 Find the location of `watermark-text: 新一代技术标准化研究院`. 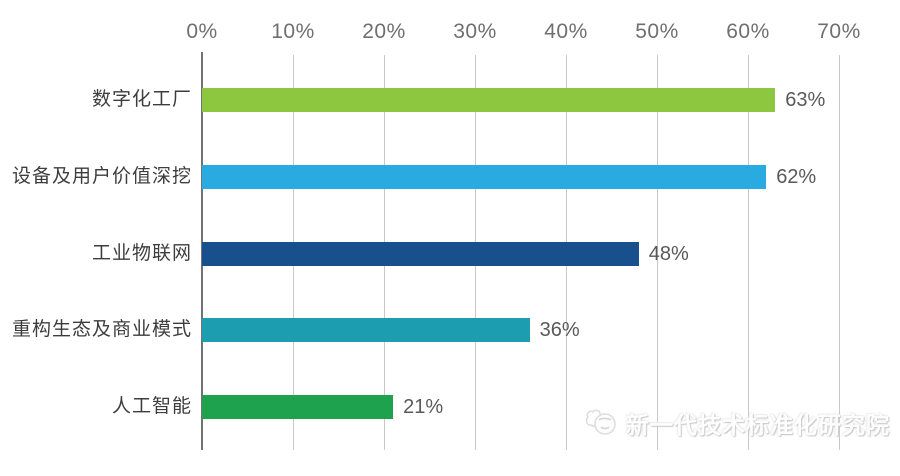

watermark-text: 新一代技术标准化研究院 is located at coordinates (758, 425).